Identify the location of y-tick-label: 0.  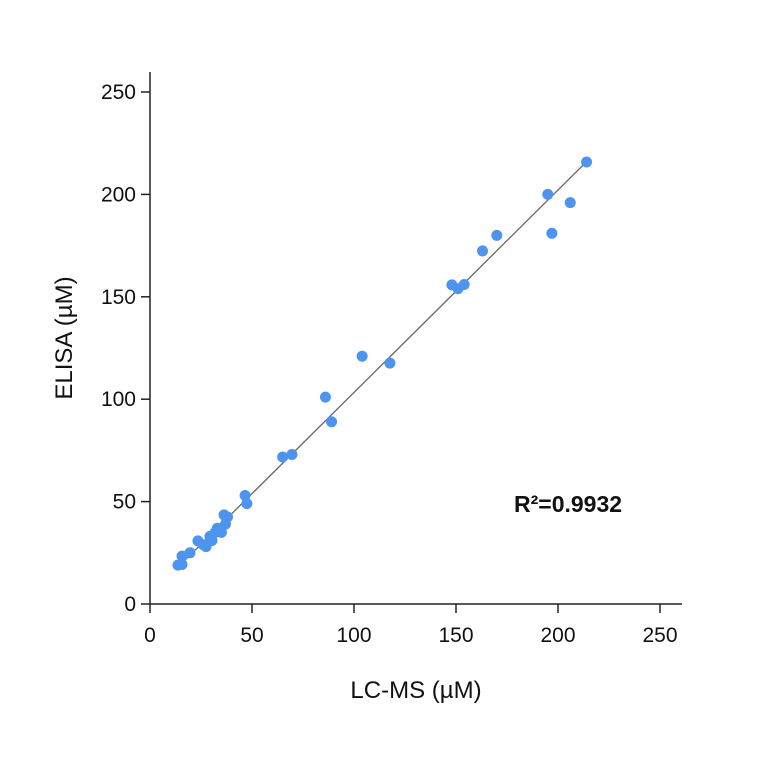
(130, 604).